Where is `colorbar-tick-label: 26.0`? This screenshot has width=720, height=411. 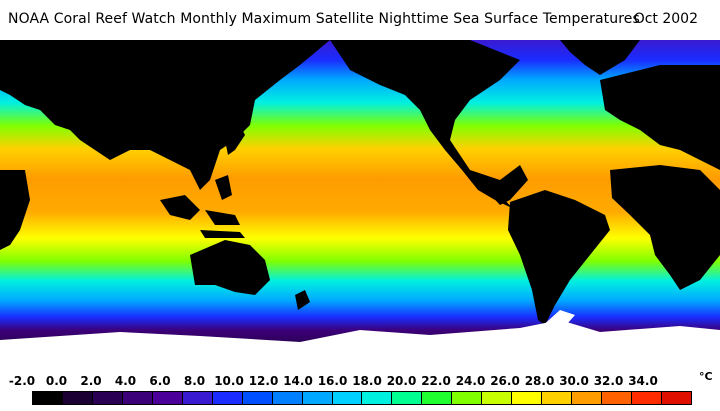 colorbar-tick-label: 26.0 is located at coordinates (505, 381).